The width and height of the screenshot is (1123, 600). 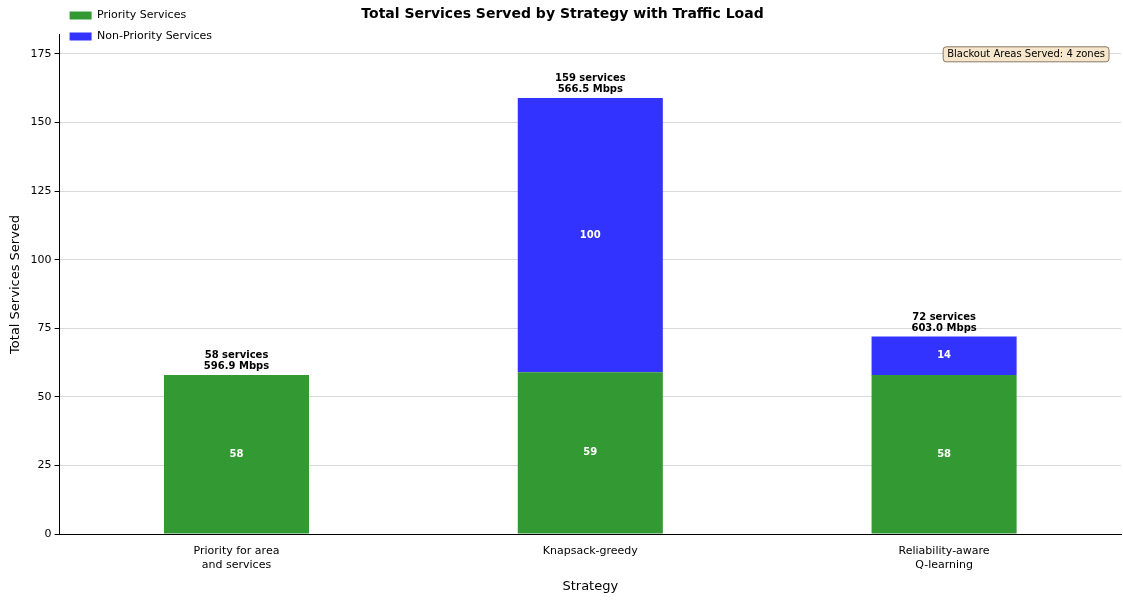 I want to click on y-tick-label: 50, so click(x=44, y=396).